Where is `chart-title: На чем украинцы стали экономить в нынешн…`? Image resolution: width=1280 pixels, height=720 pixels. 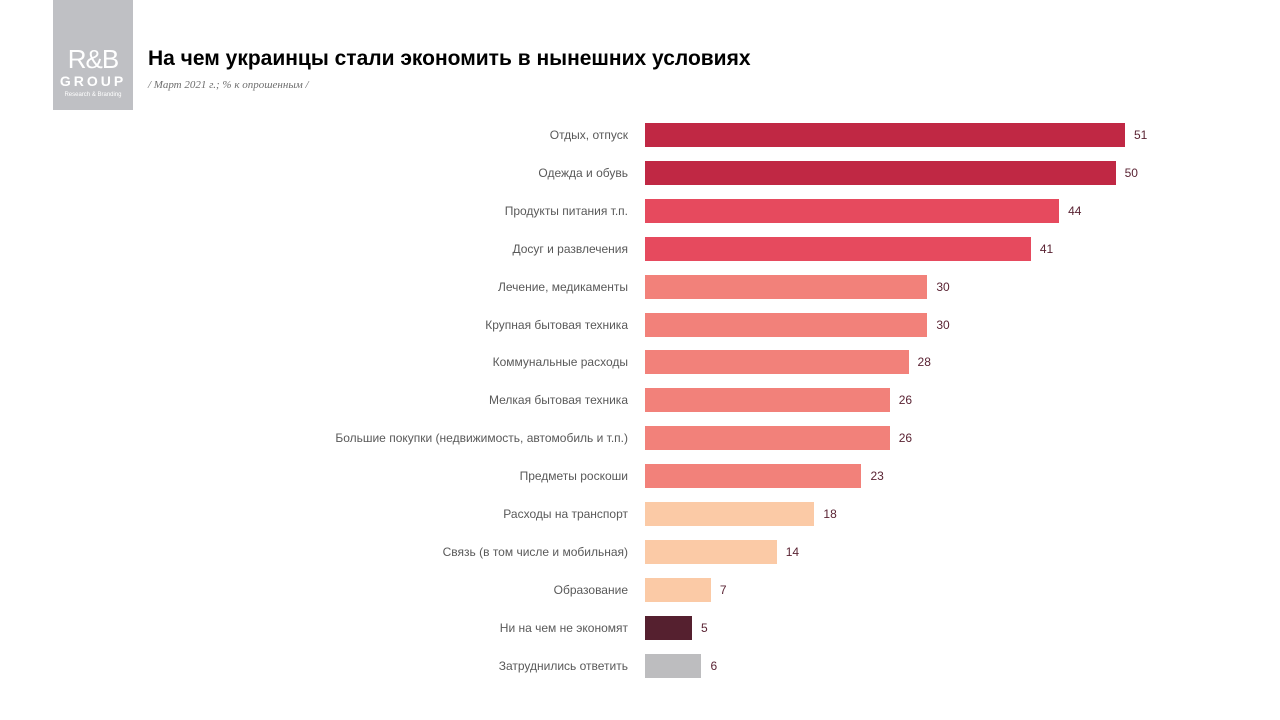
chart-title: На чем украинцы стали экономить в нынешн… is located at coordinates (449, 58).